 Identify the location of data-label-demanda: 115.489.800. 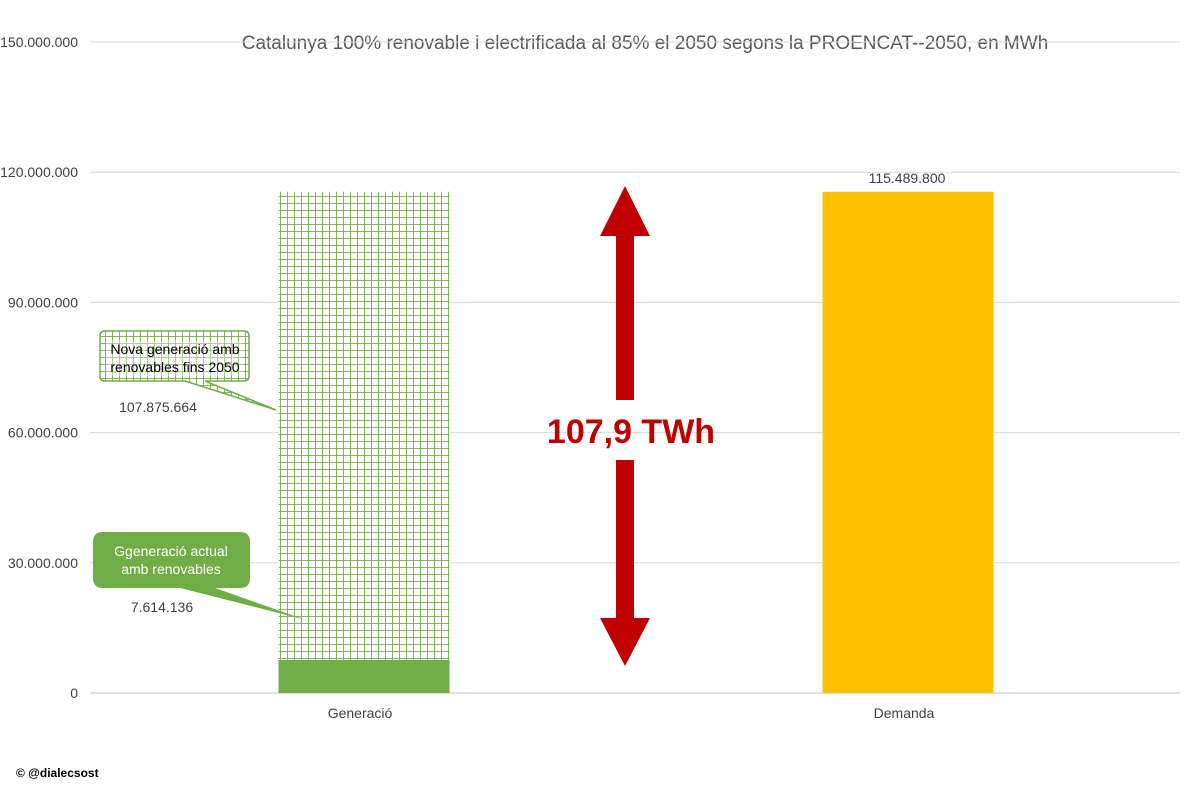
(907, 178).